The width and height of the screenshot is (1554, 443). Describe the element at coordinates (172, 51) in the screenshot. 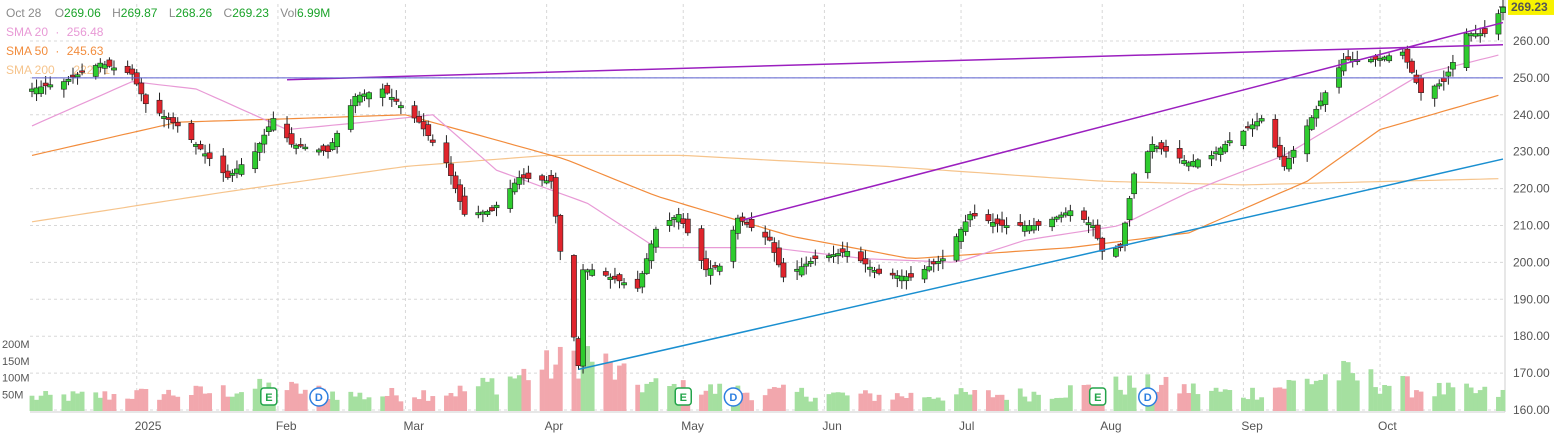

I see `sma50-legend: SMA 50 · 245.63` at that location.